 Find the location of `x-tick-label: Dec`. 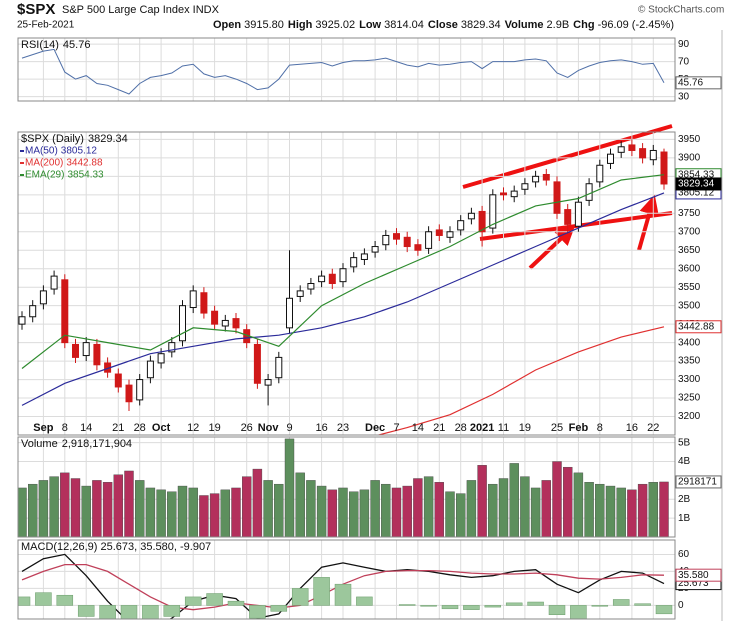

x-tick-label: Dec is located at coordinates (375, 428).